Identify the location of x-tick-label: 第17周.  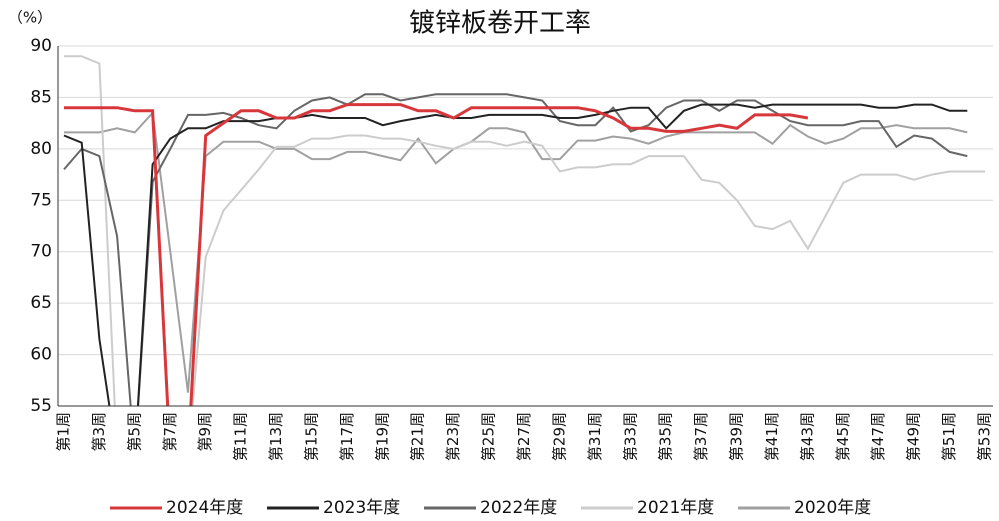
(347, 436).